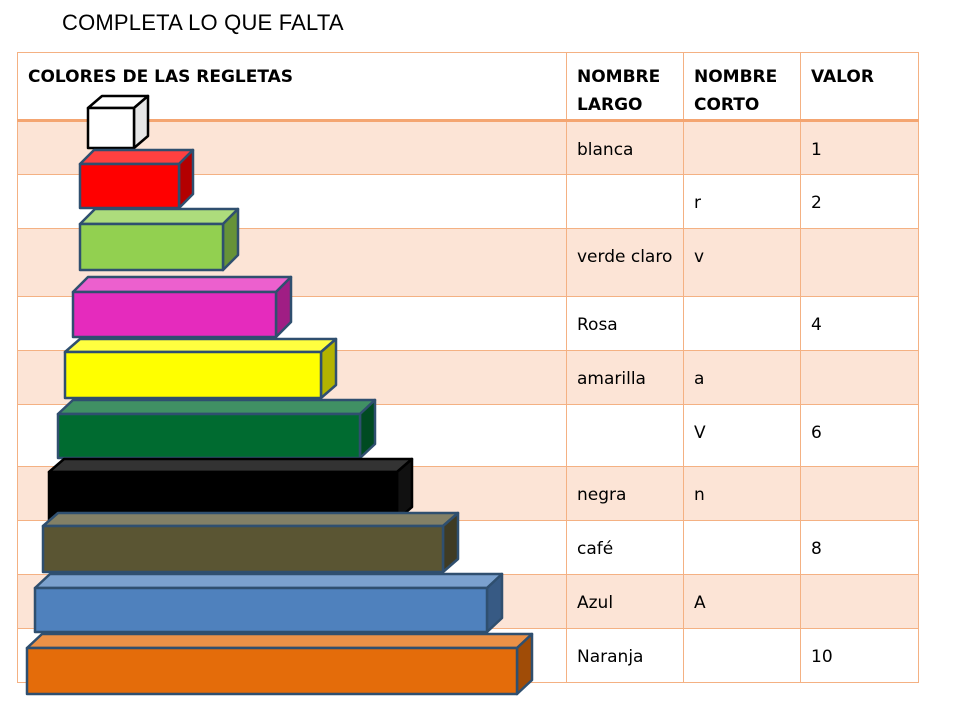 Image resolution: width=960 pixels, height=720 pixels. What do you see at coordinates (742, 201) in the screenshot?
I see `nombre-corto-cell: r` at bounding box center [742, 201].